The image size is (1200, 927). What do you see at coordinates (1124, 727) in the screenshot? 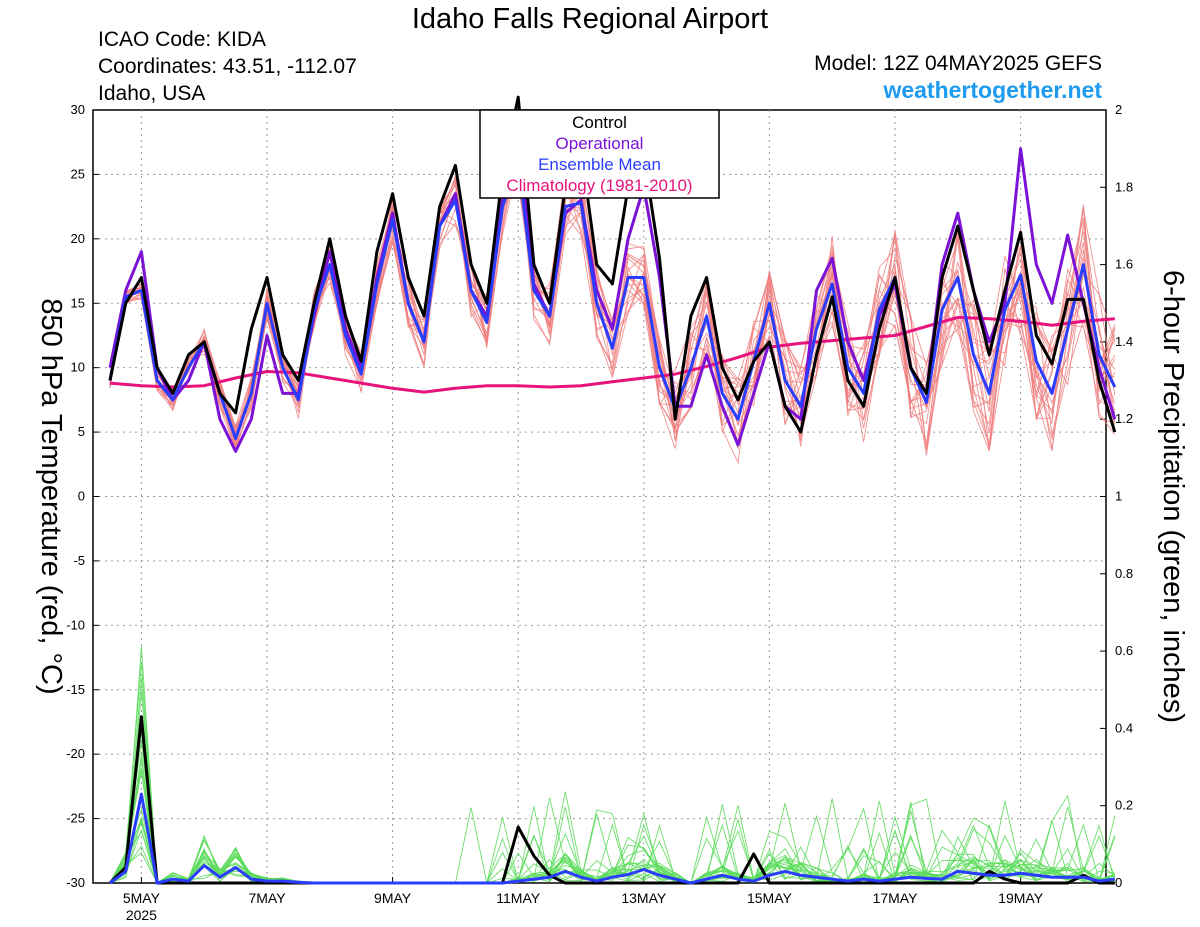
I see `y2-tick-label: 0.4` at bounding box center [1124, 727].